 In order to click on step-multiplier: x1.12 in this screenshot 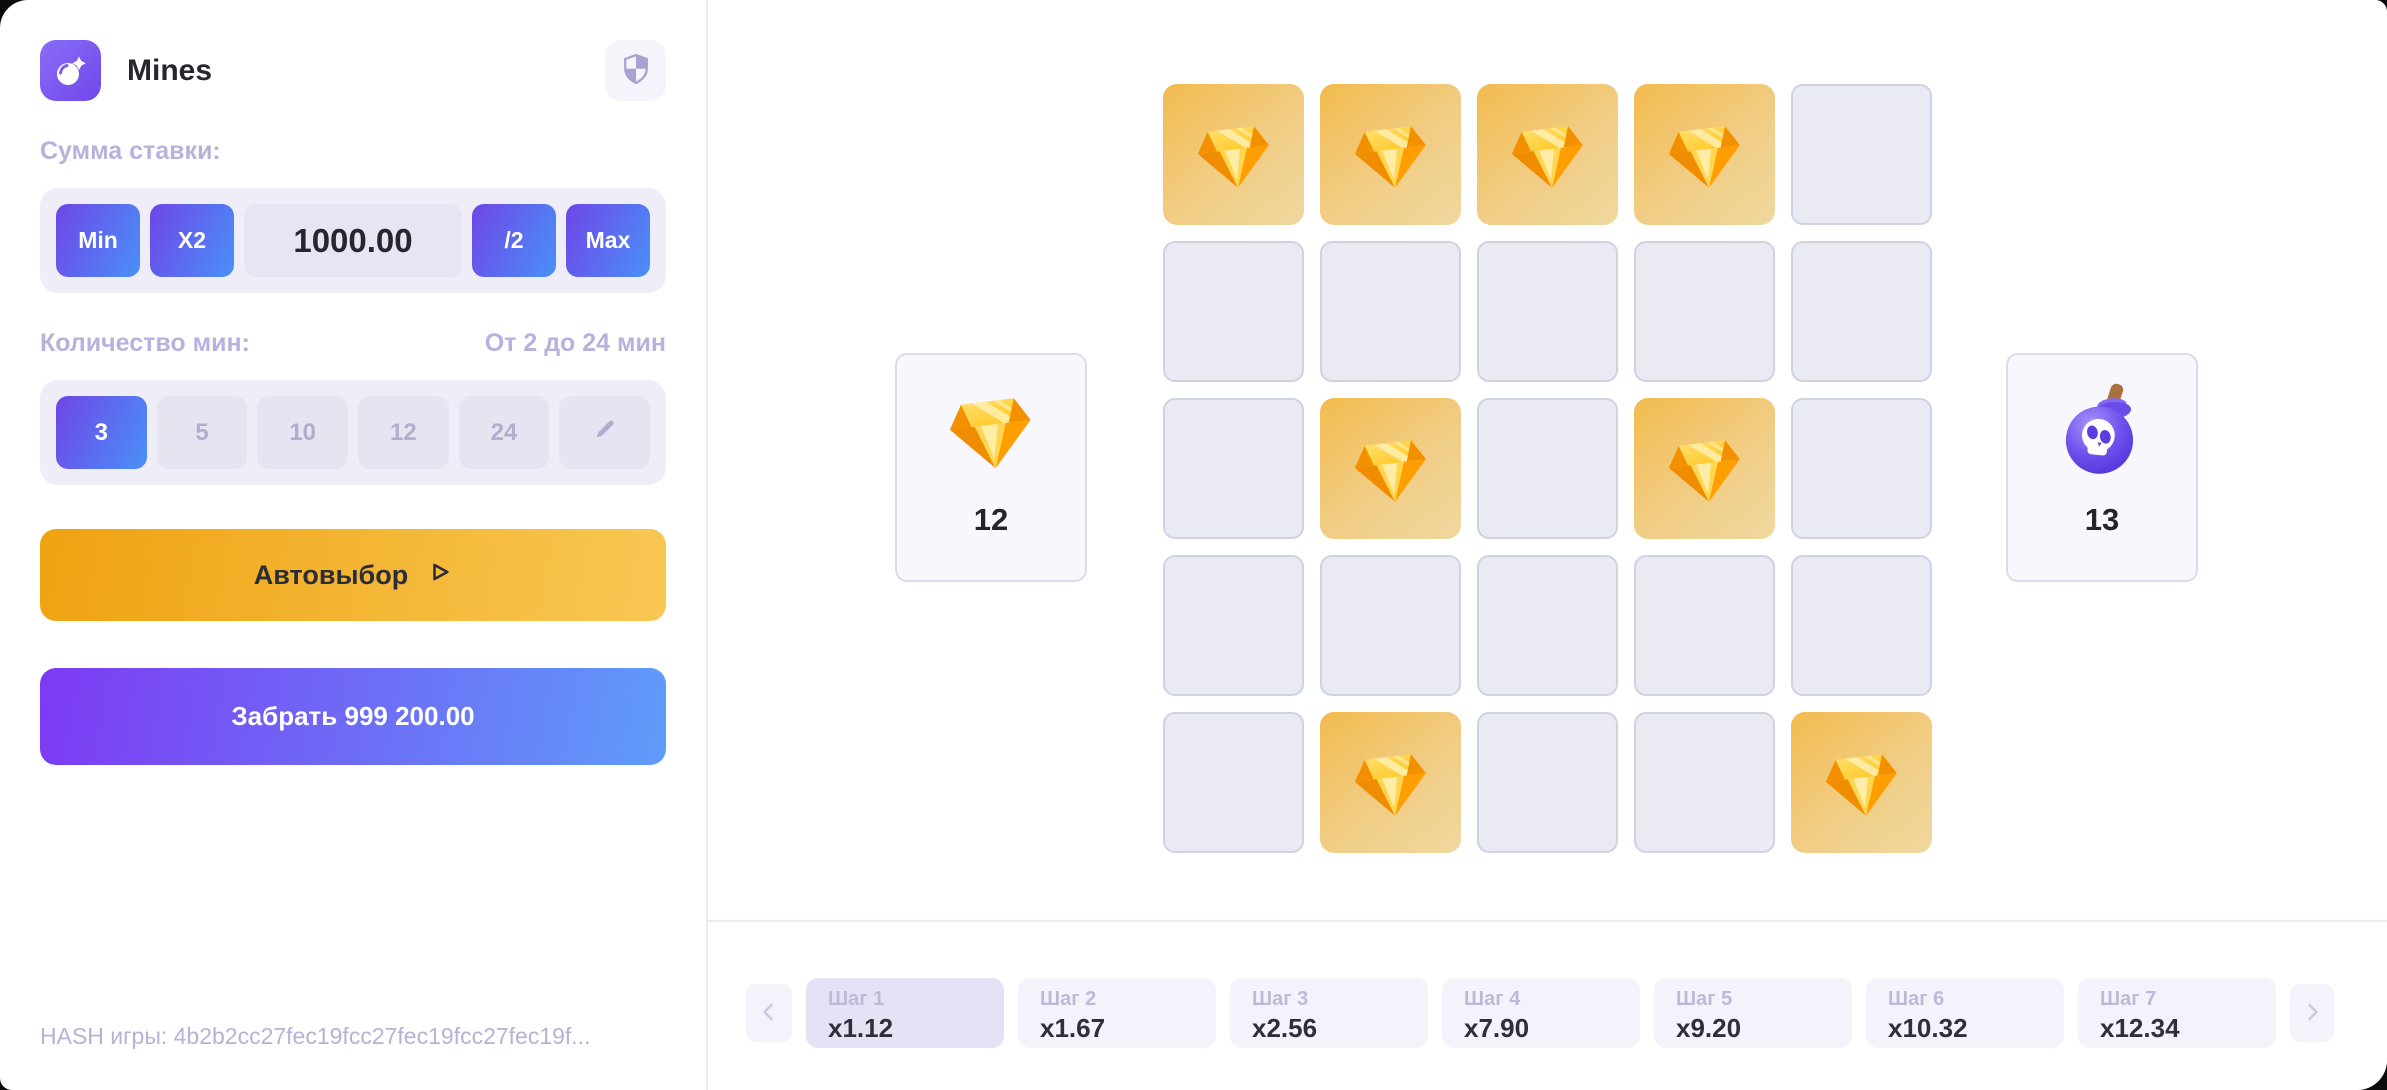, I will do `click(861, 1028)`.